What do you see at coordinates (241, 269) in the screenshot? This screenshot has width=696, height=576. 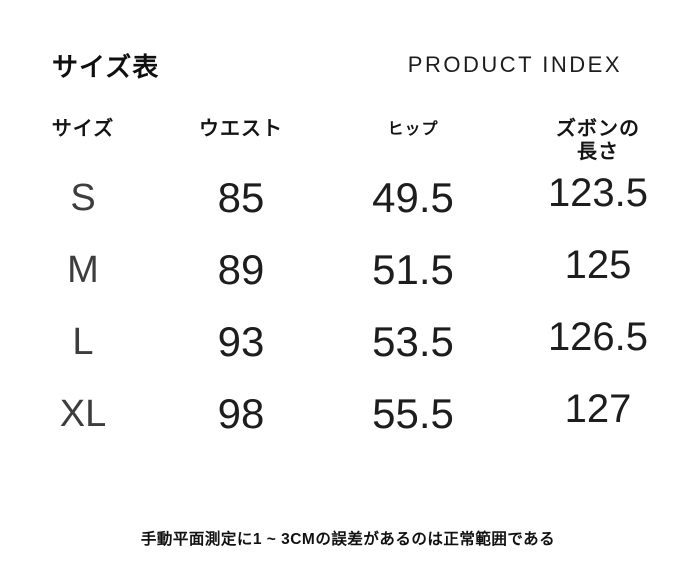 I see `waist-cell: 89` at bounding box center [241, 269].